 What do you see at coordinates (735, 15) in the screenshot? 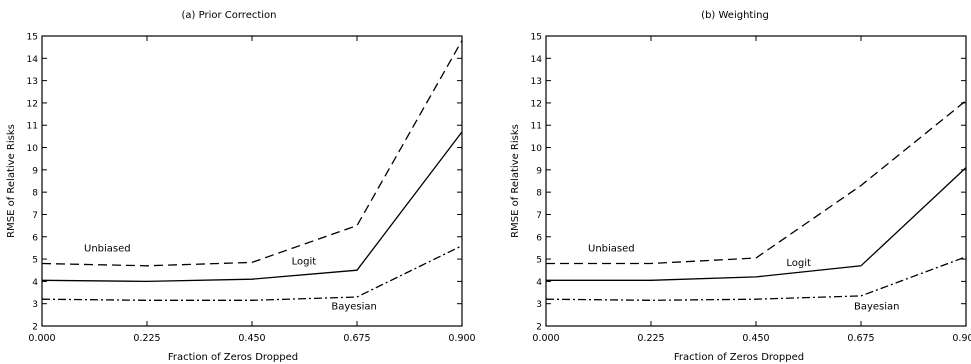
I see `chart-title: (b) Weighting` at bounding box center [735, 15].